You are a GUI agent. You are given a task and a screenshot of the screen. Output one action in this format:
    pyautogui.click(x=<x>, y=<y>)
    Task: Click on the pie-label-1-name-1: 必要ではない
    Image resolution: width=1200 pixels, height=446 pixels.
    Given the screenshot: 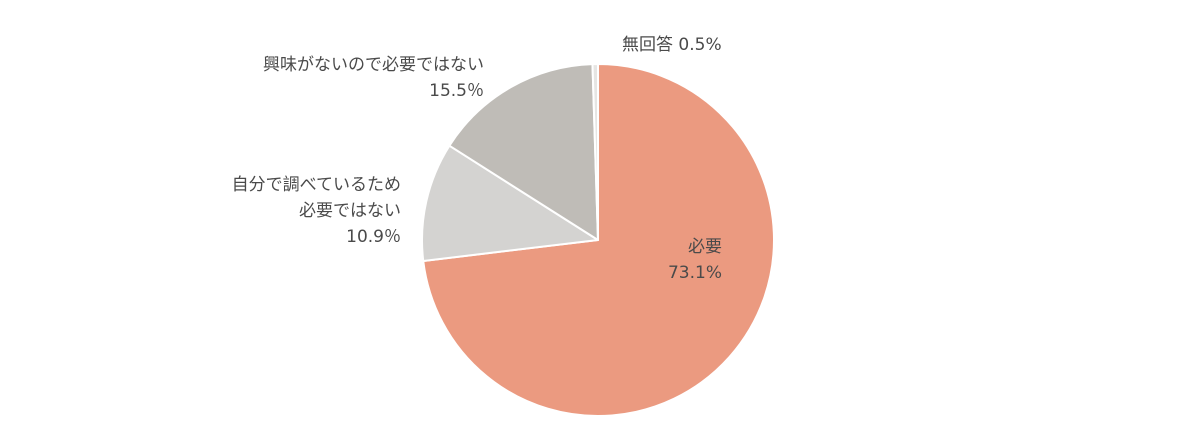 What is the action you would take?
    pyautogui.click(x=350, y=211)
    